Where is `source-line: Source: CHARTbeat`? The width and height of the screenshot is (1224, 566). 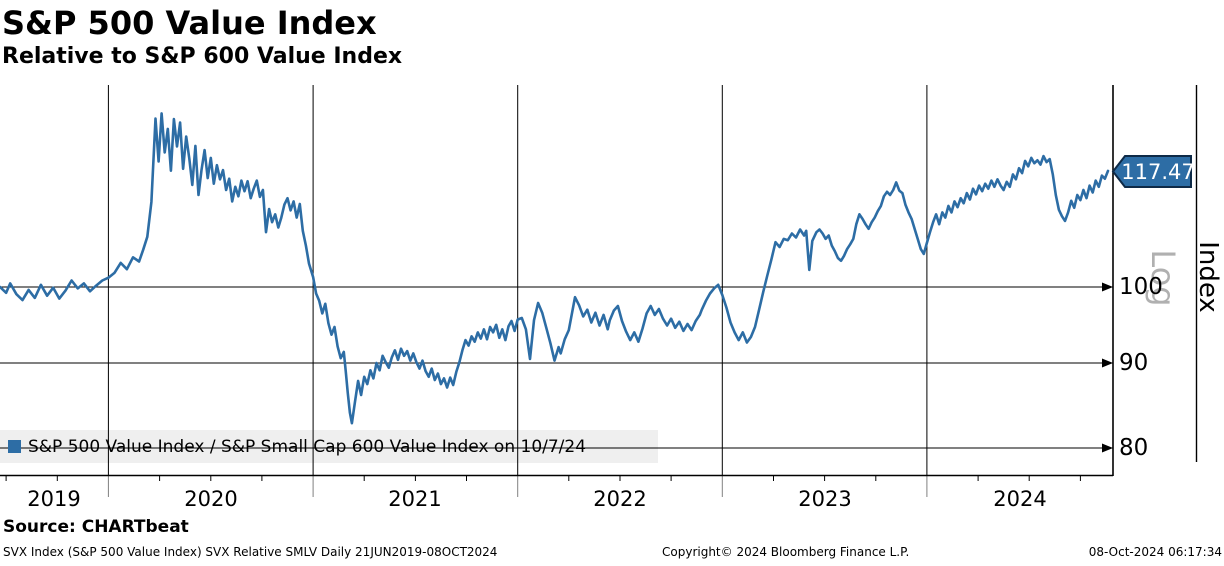 source-line: Source: CHARTbeat is located at coordinates (96, 527).